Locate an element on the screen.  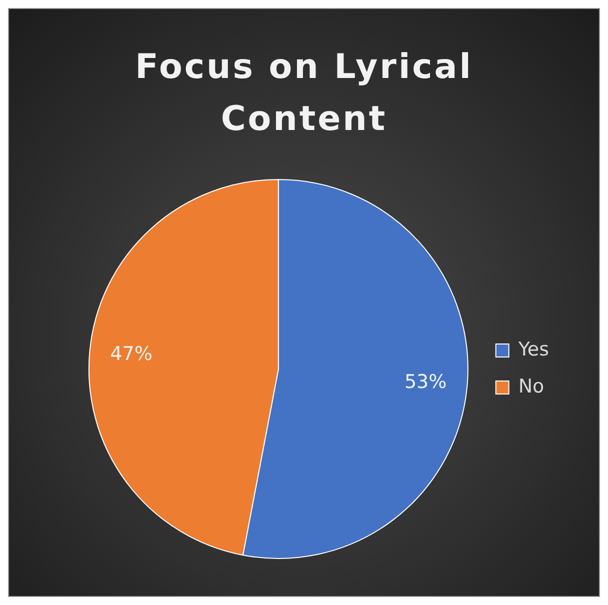
legend-label: No is located at coordinates (531, 386).